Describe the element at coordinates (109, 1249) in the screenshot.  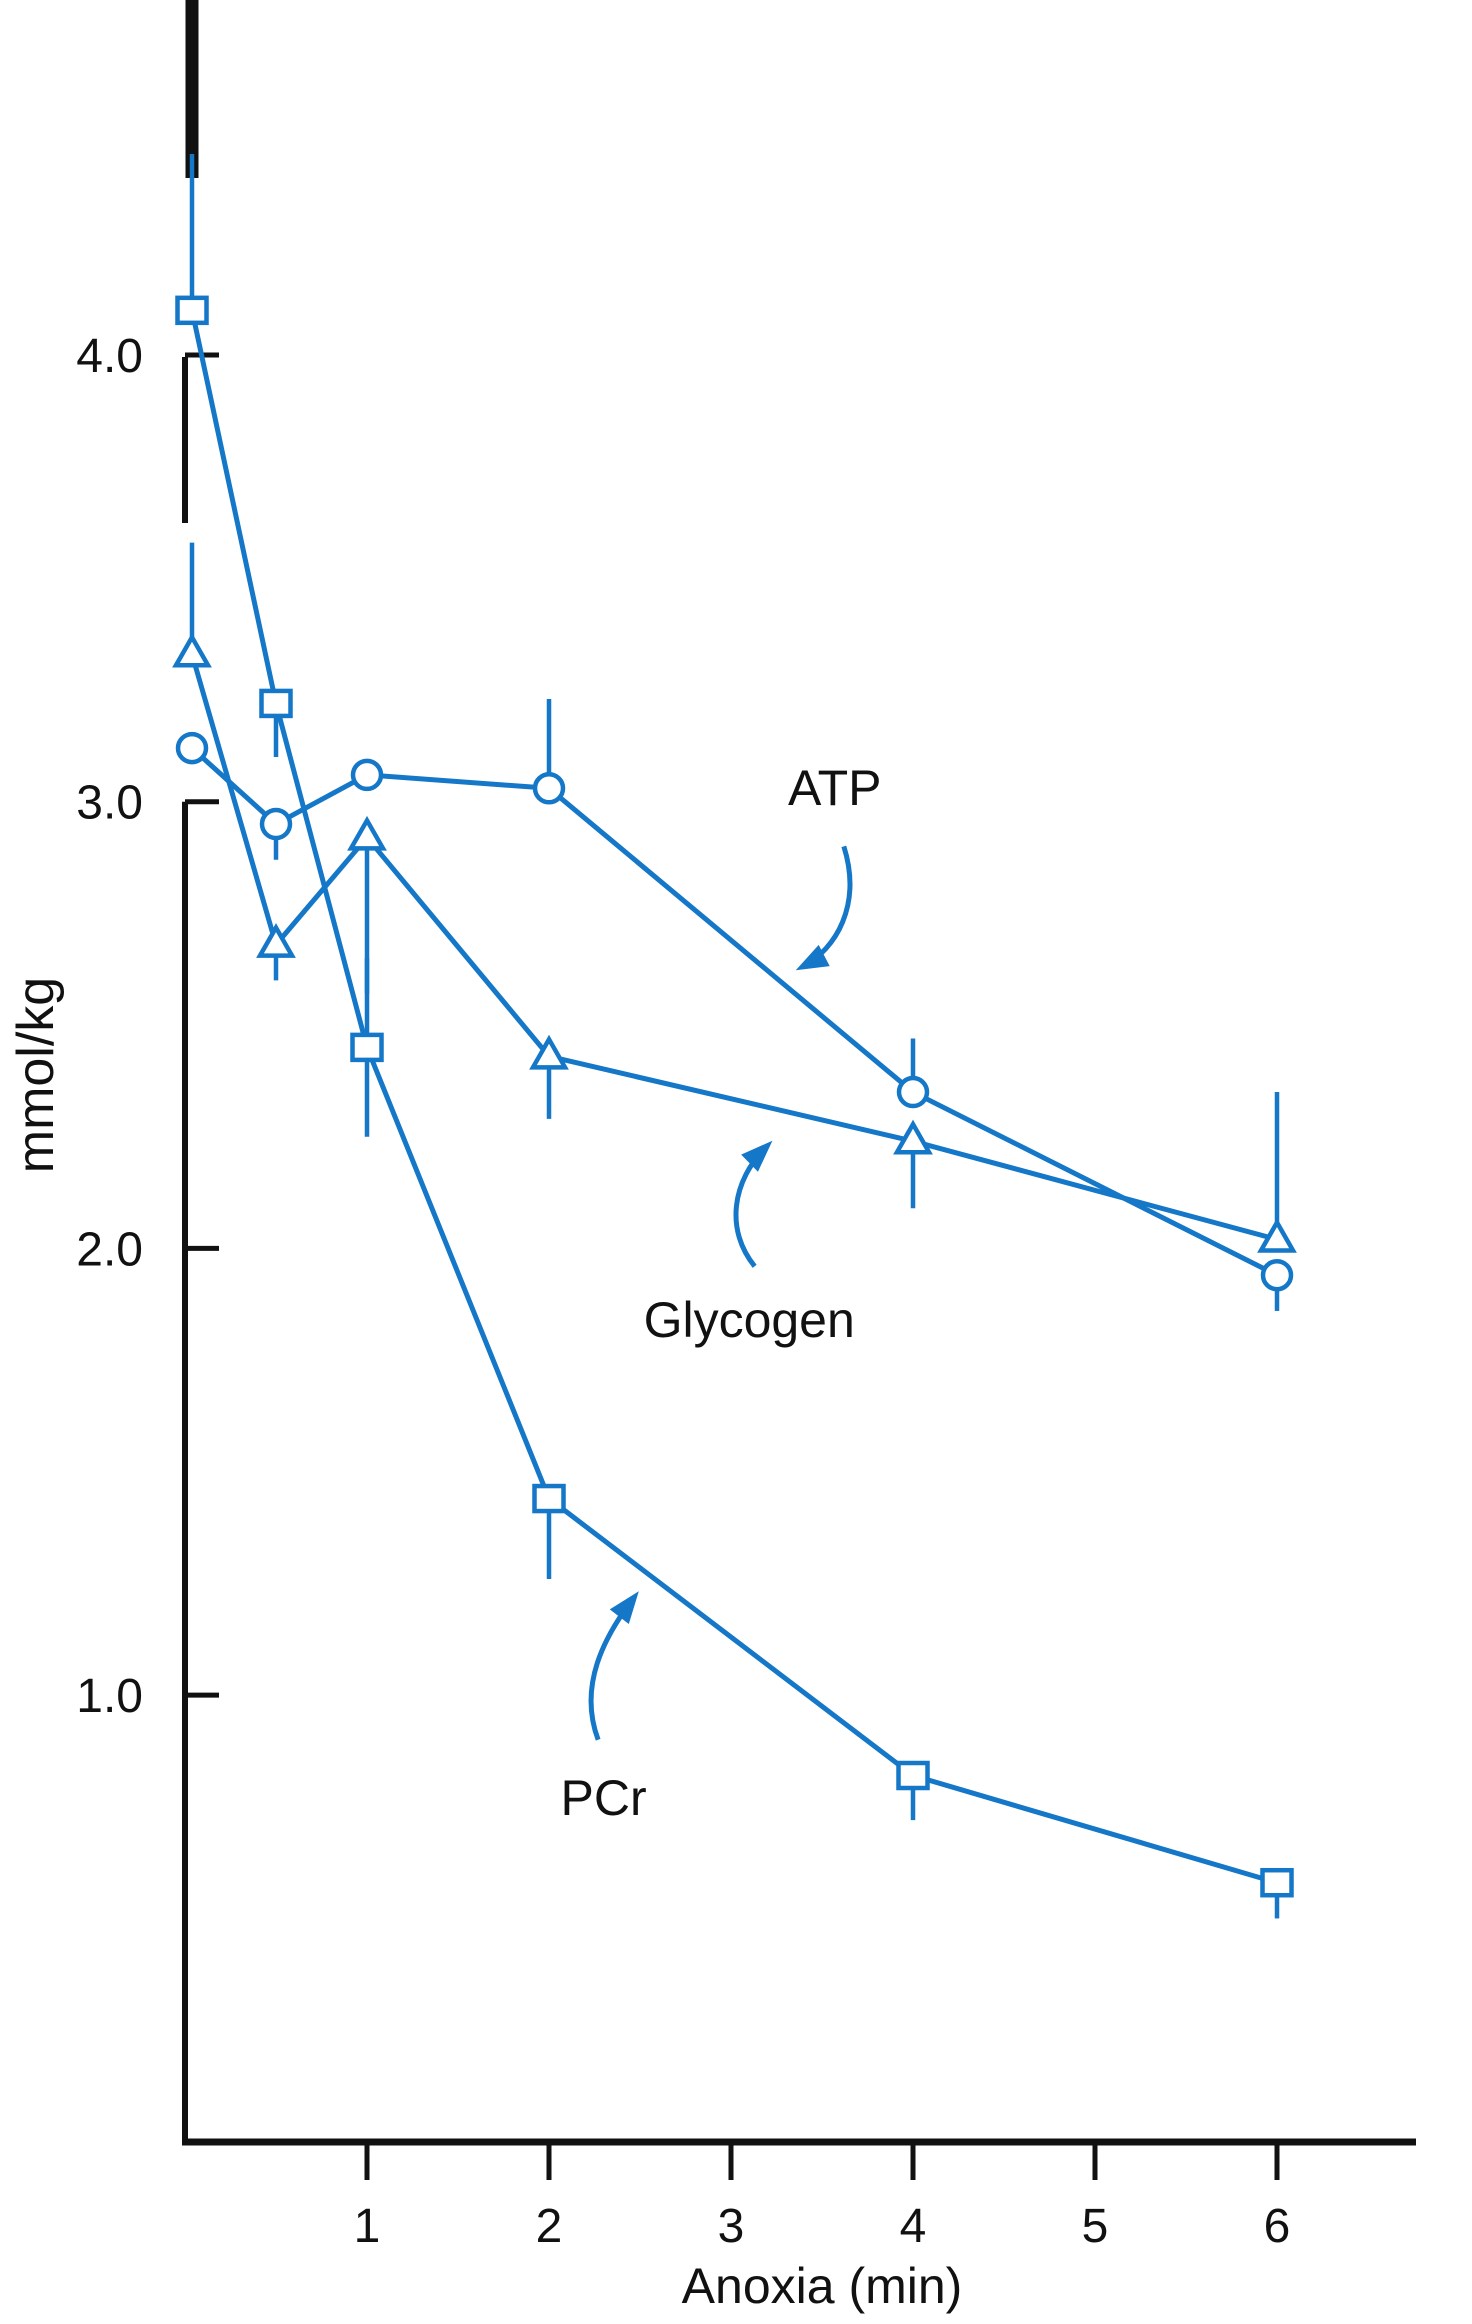
I see `y-tick-label: 2.0` at that location.